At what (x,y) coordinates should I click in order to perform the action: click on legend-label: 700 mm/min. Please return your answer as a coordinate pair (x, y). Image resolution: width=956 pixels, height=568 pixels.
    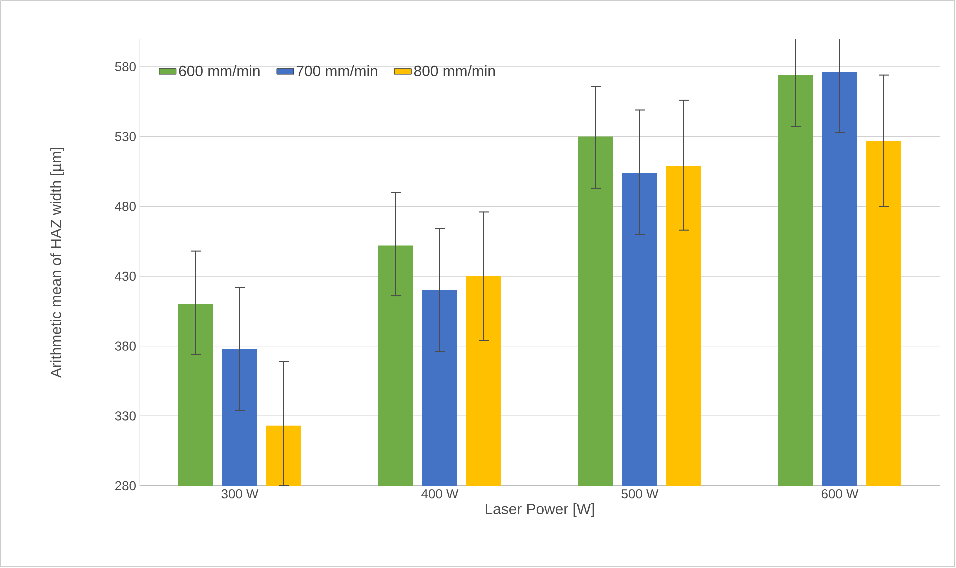
    Looking at the image, I should click on (337, 71).